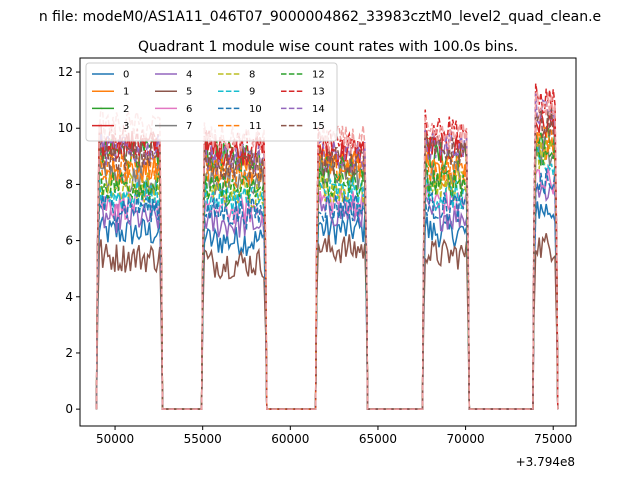 The image size is (640, 480). What do you see at coordinates (378, 439) in the screenshot?
I see `x-tick-label: 65000` at bounding box center [378, 439].